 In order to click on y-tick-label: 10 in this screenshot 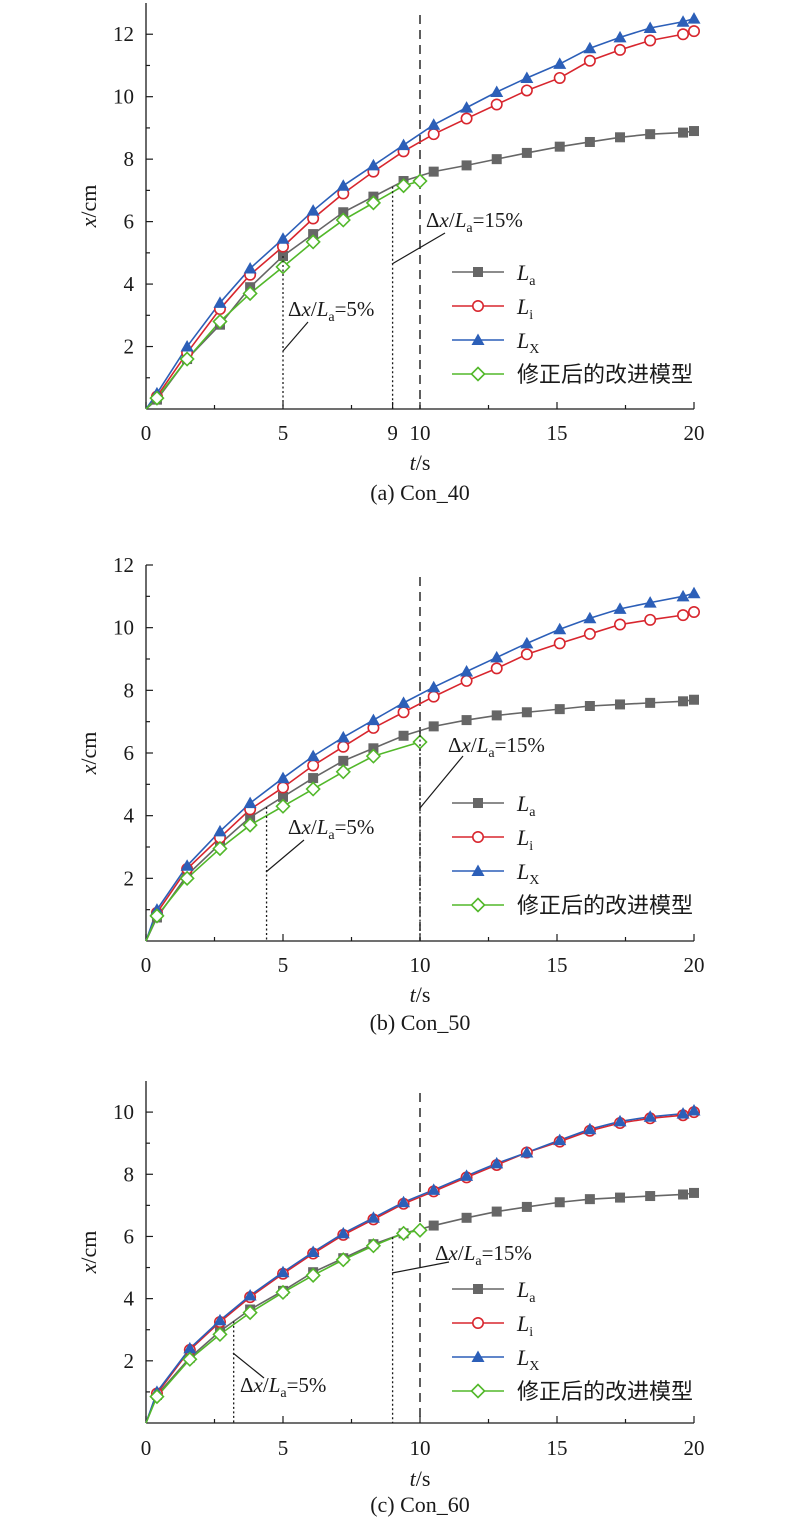, I will do `click(123, 97)`.